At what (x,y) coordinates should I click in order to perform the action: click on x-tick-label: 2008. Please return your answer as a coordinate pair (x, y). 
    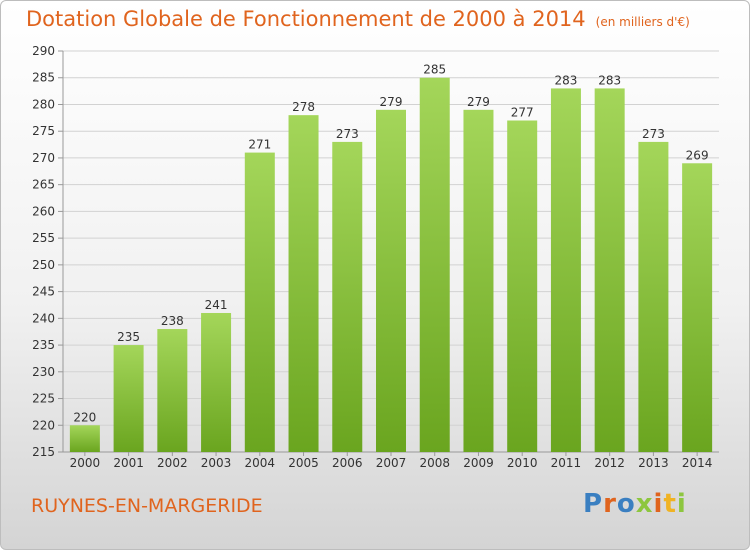
    Looking at the image, I should click on (434, 463).